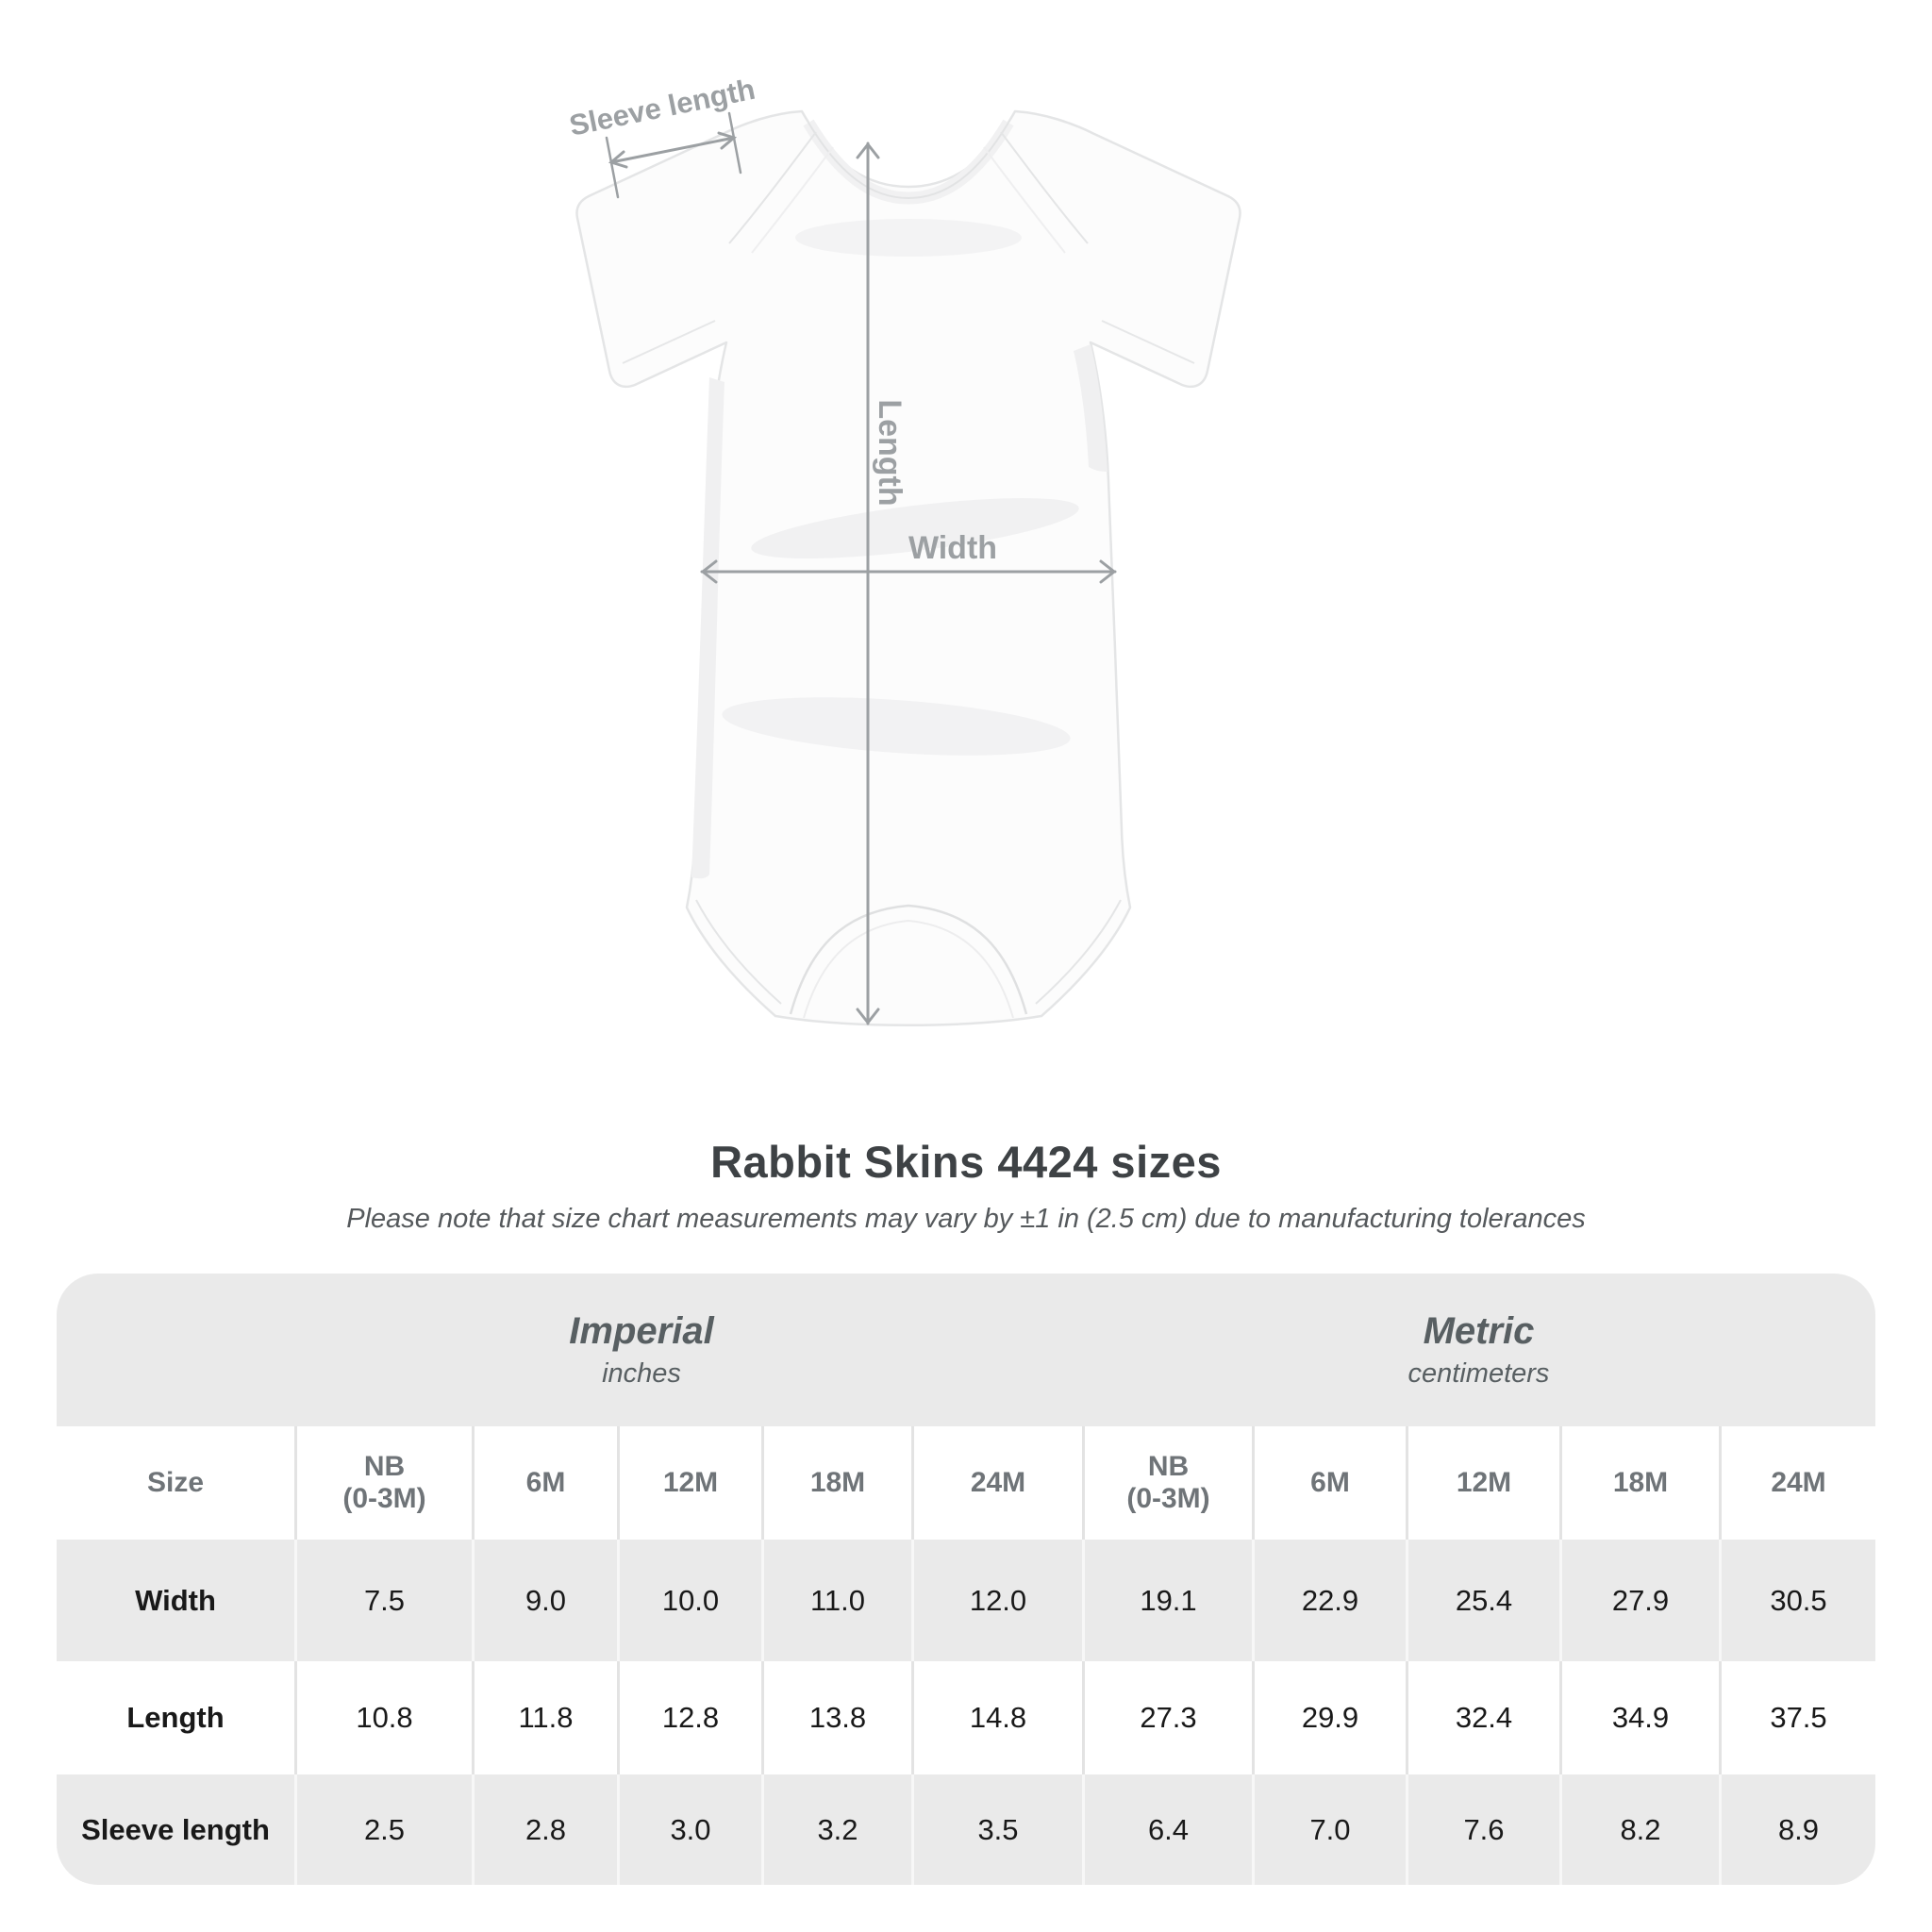  Describe the element at coordinates (175, 1718) in the screenshot. I see `length-row-label: Length` at that location.